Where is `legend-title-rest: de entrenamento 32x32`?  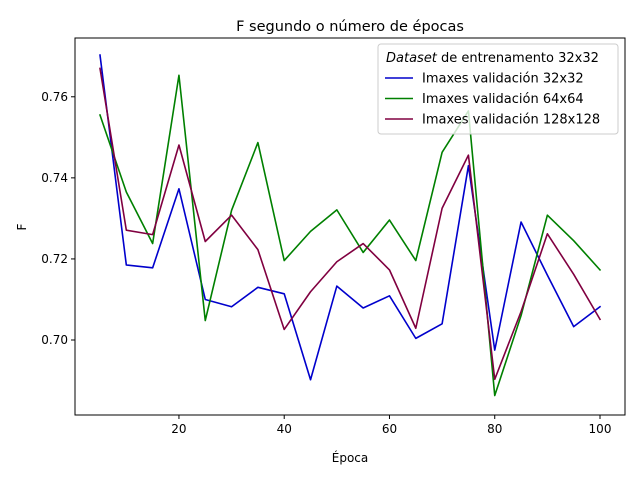 legend-title-rest: de entrenamento 32x32 is located at coordinates (518, 58).